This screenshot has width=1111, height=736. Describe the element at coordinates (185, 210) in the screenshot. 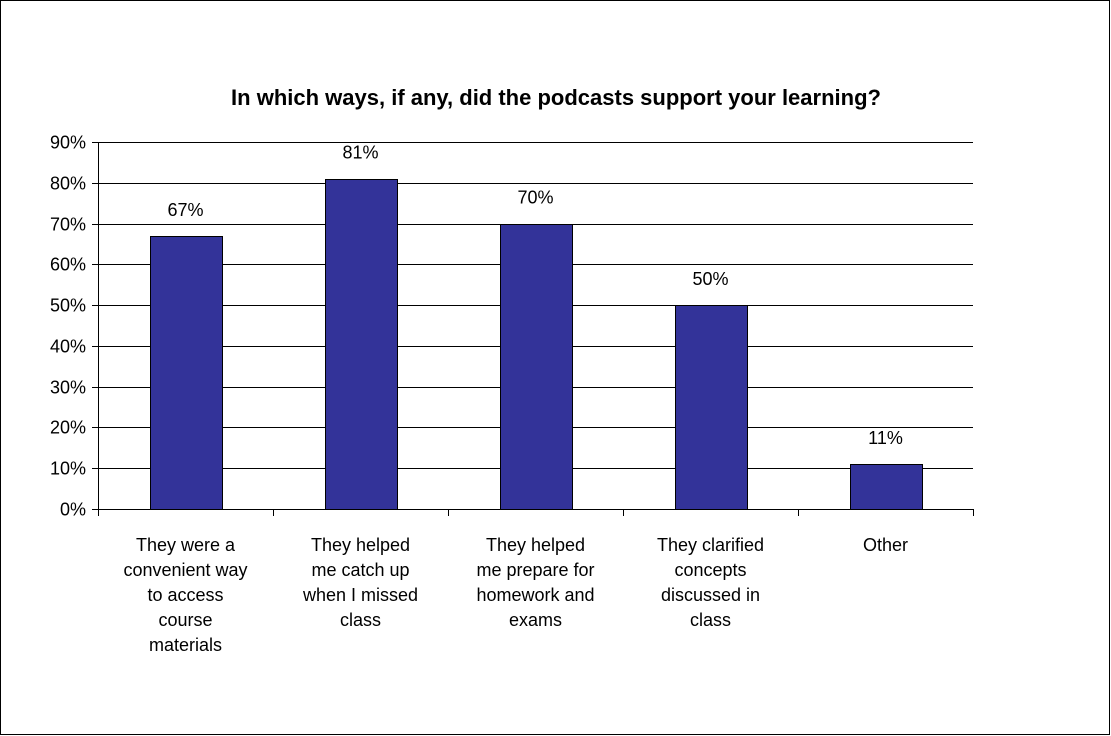

I see `data-label: 67%` at that location.